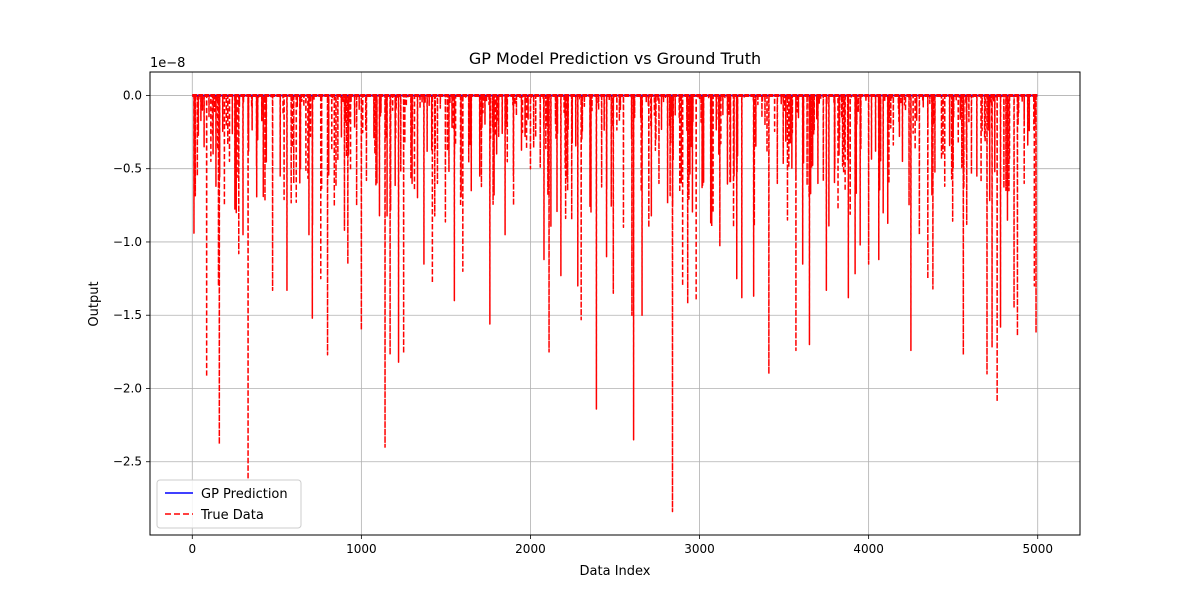  What do you see at coordinates (127, 388) in the screenshot?
I see `y-tick-label: −2.0` at bounding box center [127, 388].